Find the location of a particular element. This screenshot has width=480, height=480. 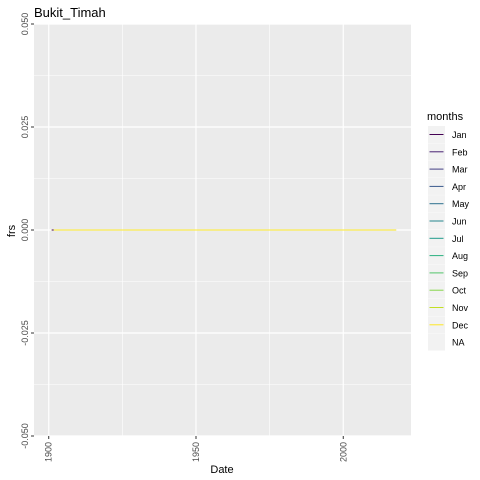

x-axis-ticks: 1900 1950 2000 is located at coordinates (196, 449).